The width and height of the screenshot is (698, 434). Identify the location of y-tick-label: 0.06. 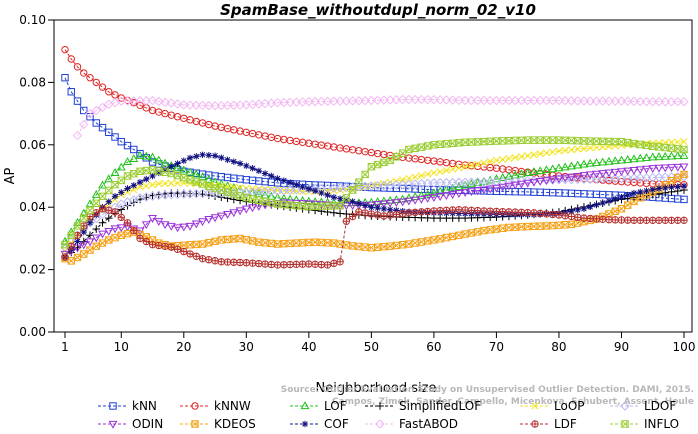
(32, 145).